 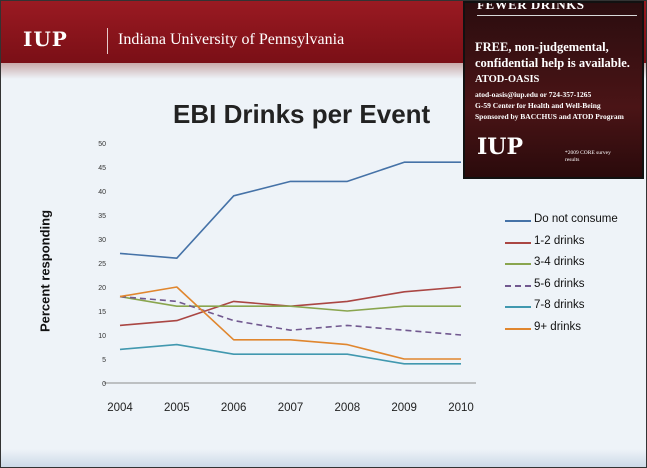 What do you see at coordinates (559, 305) in the screenshot?
I see `legend-label: 7-8 drinks` at bounding box center [559, 305].